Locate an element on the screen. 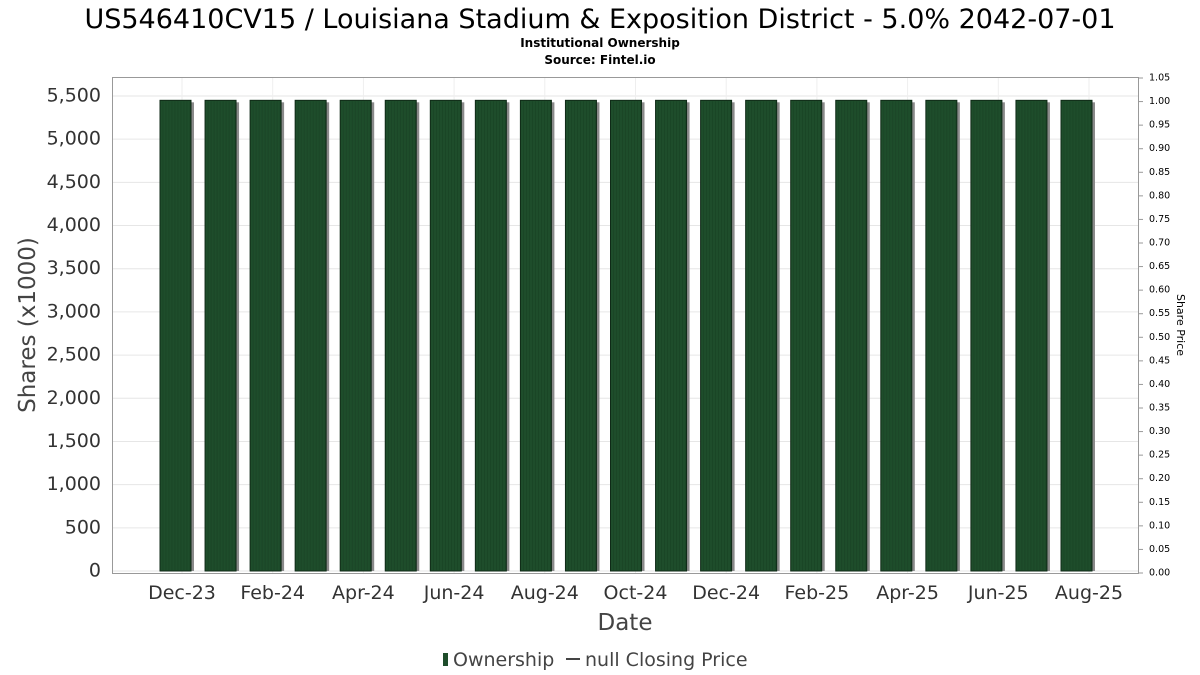 Image resolution: width=1200 pixels, height=675 pixels. y2-tick-label: 0.45 is located at coordinates (1159, 360).